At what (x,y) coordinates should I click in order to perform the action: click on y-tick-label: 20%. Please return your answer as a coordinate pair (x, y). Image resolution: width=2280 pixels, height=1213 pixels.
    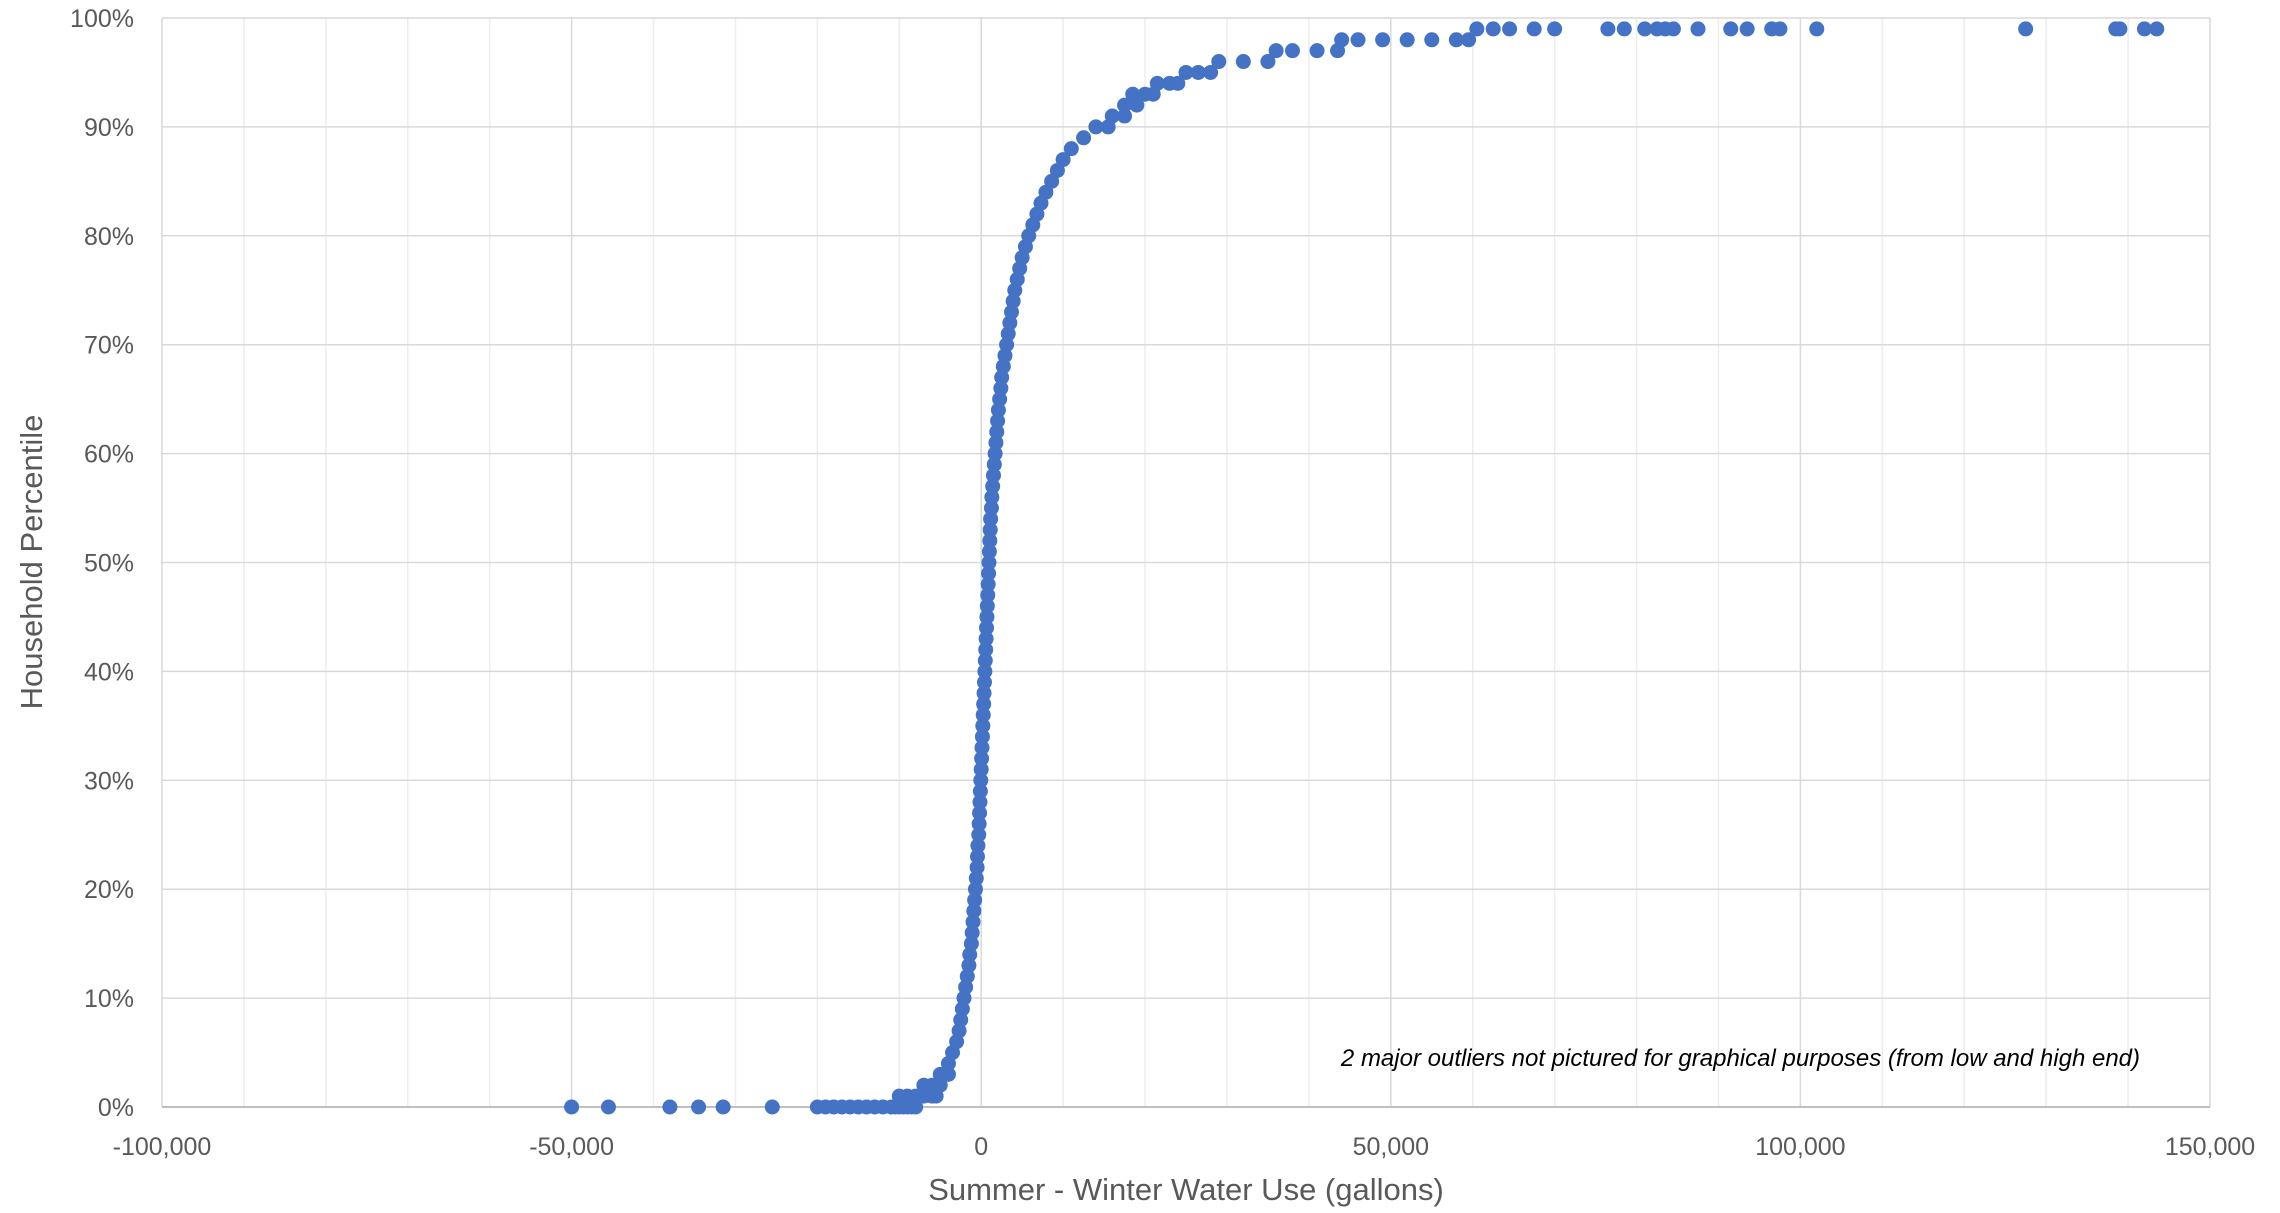
    Looking at the image, I should click on (109, 890).